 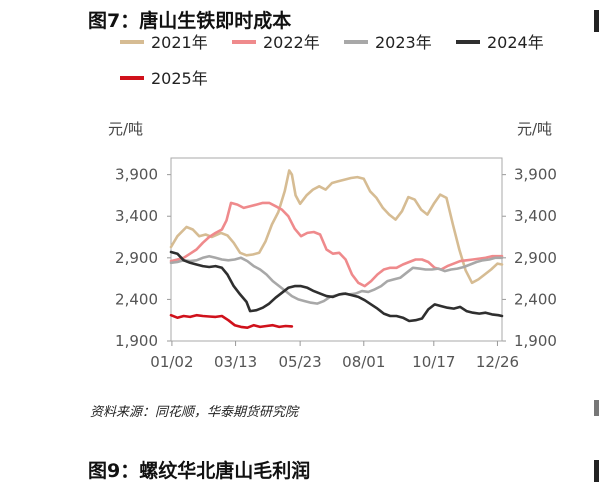 What do you see at coordinates (535, 216) in the screenshot?
I see `y-tick-label-right: 3,400` at bounding box center [535, 216].